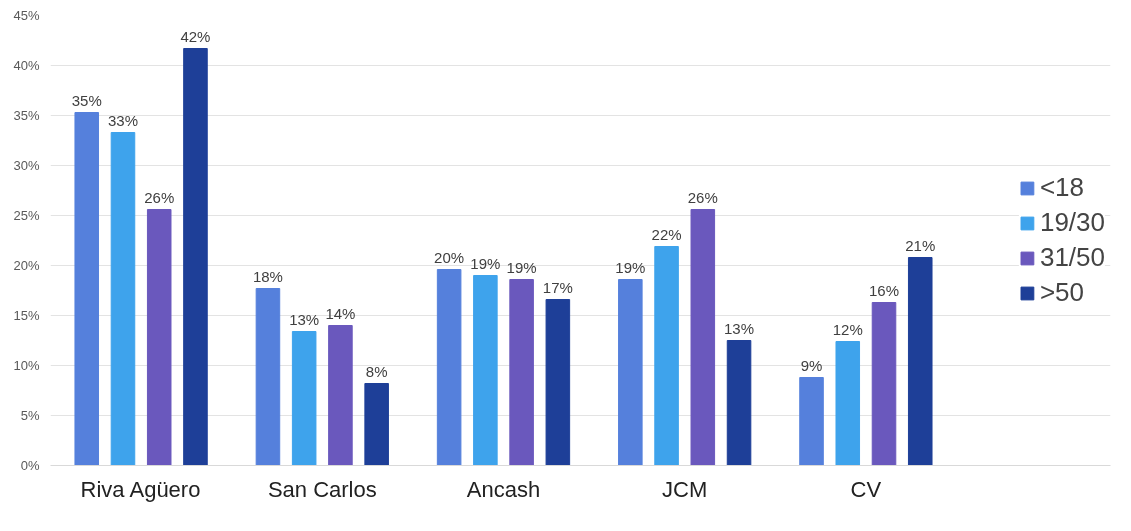 This screenshot has height=531, width=1131. What do you see at coordinates (1072, 257) in the screenshot?
I see `legend-label: 31/50` at bounding box center [1072, 257].